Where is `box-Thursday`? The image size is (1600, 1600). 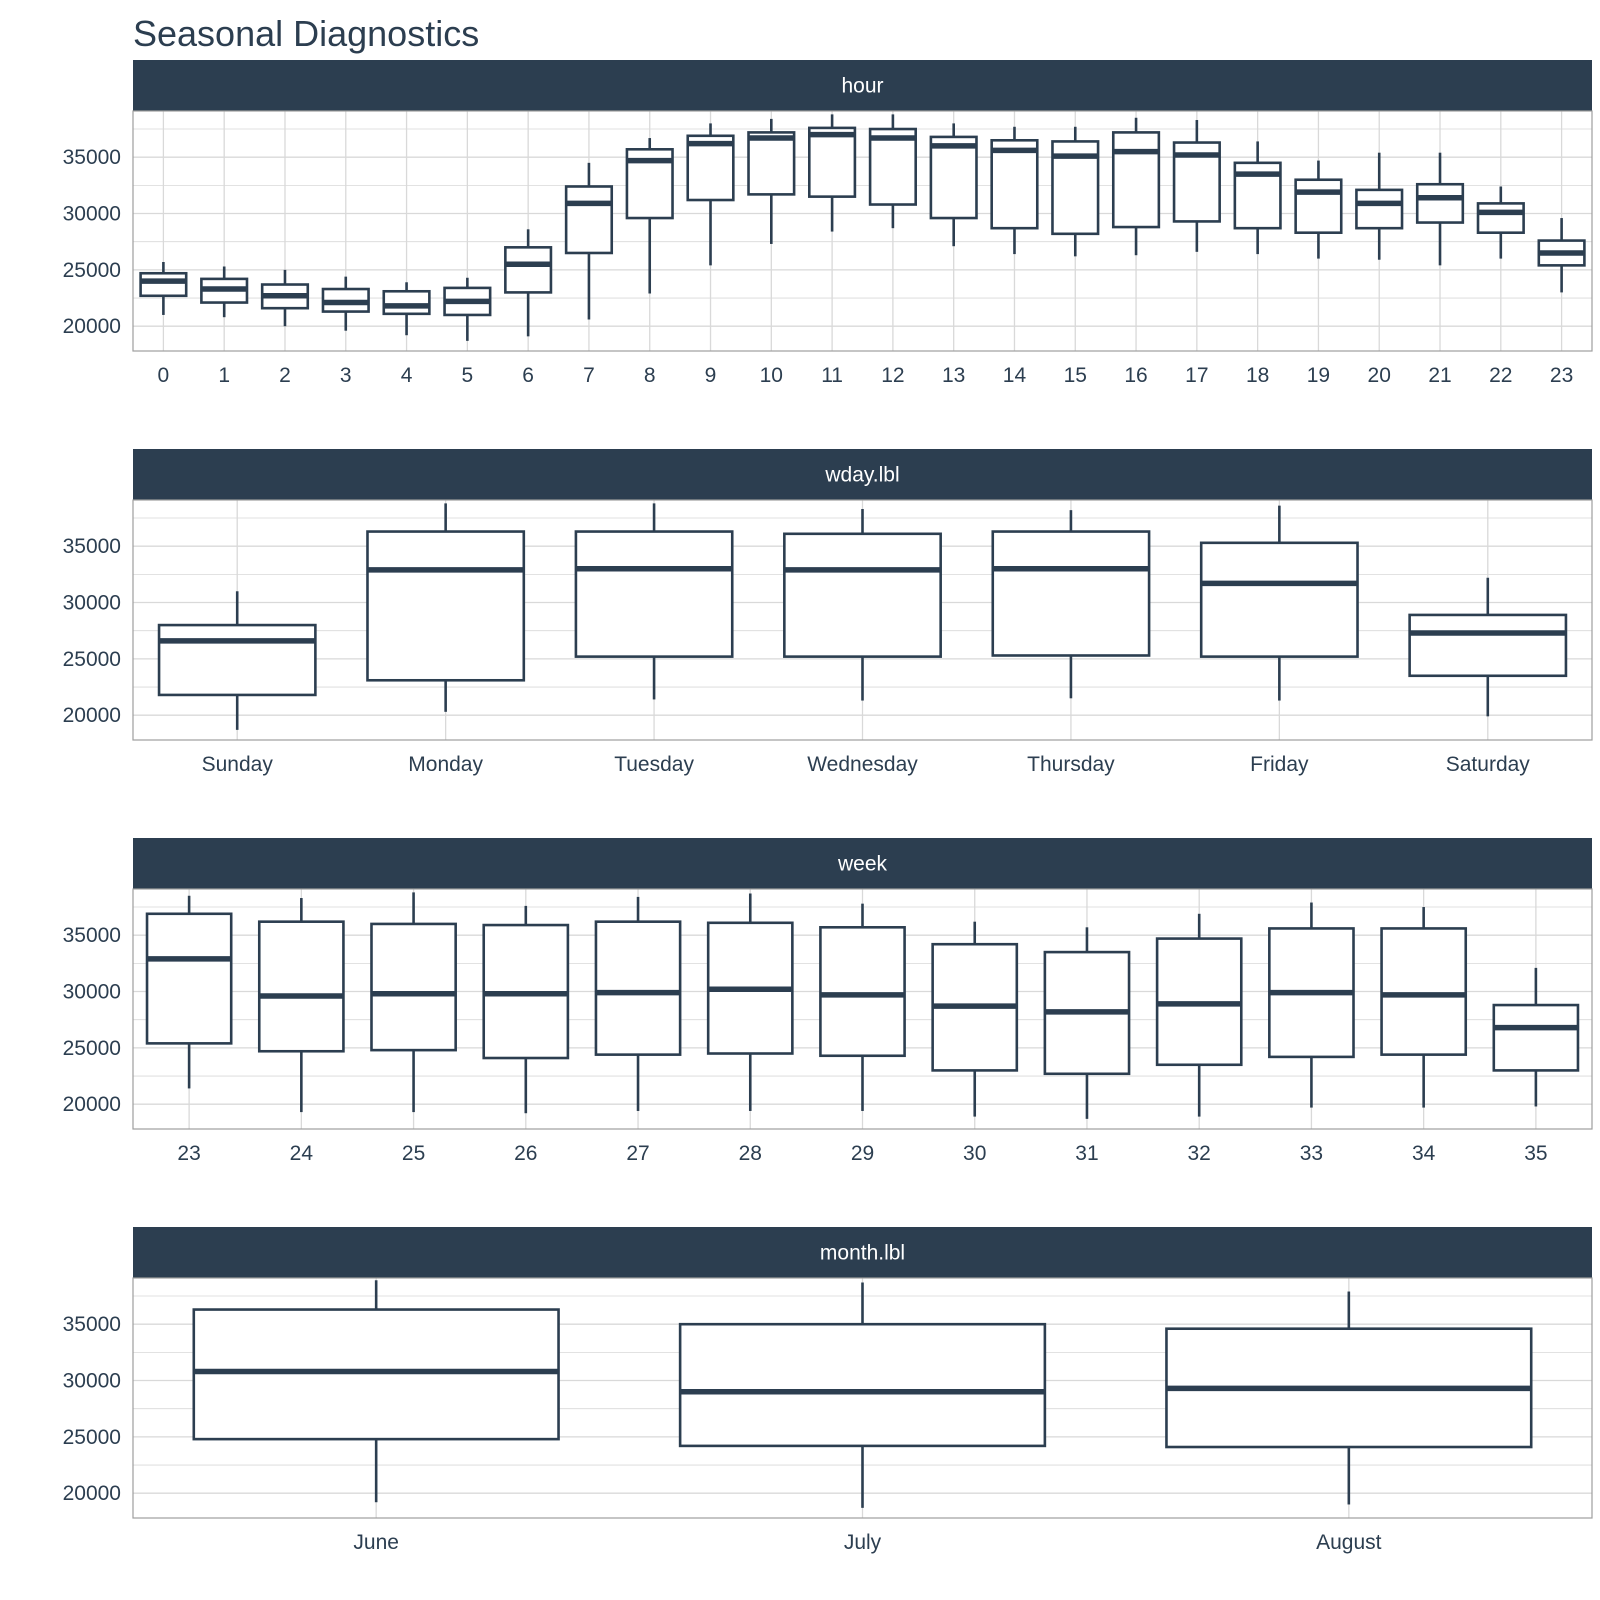 box-Thursday is located at coordinates (1071, 604).